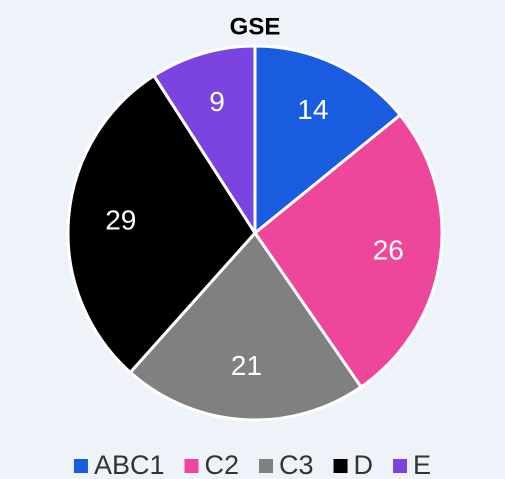 The width and height of the screenshot is (505, 479). Describe the element at coordinates (312, 109) in the screenshot. I see `data-label: 14` at that location.